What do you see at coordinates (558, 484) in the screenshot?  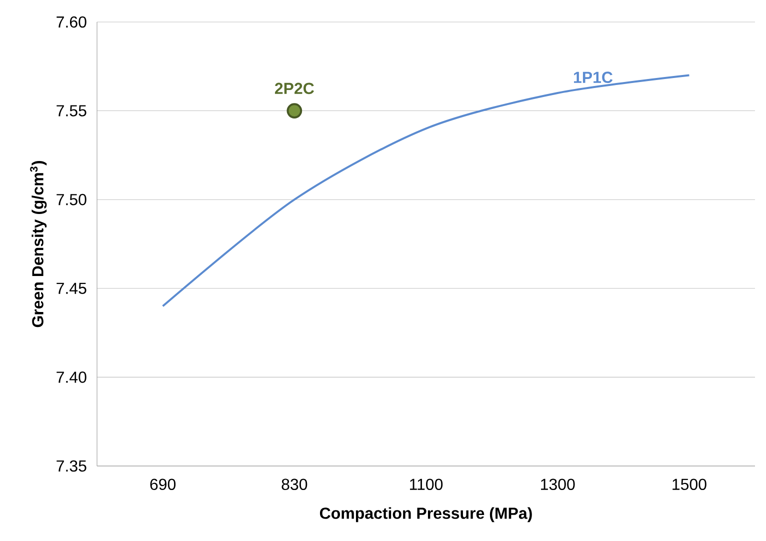 I see `x-tick-label: 1300` at bounding box center [558, 484].